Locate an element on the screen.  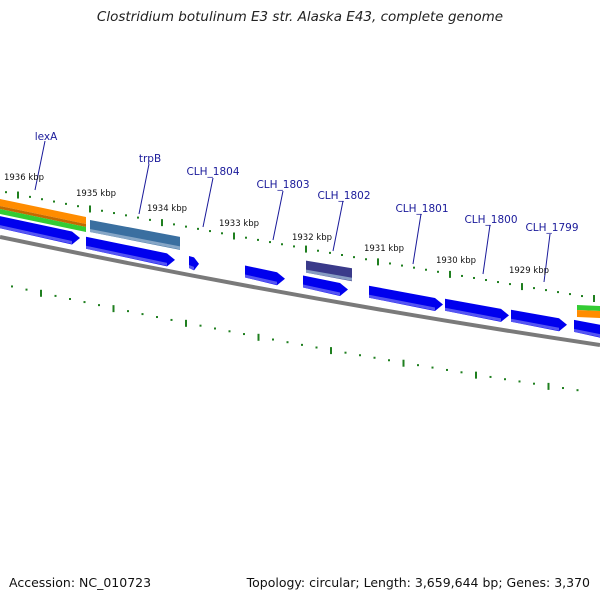
orange-band-shadow is located at coordinates (43, 216).